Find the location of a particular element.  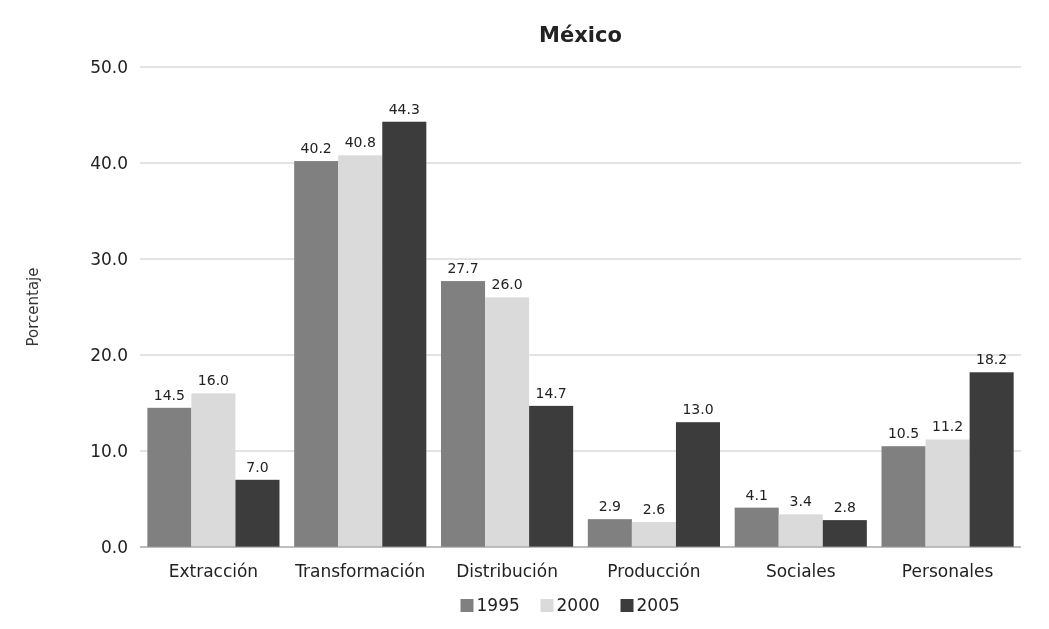

data-label: 40.8 is located at coordinates (360, 142).